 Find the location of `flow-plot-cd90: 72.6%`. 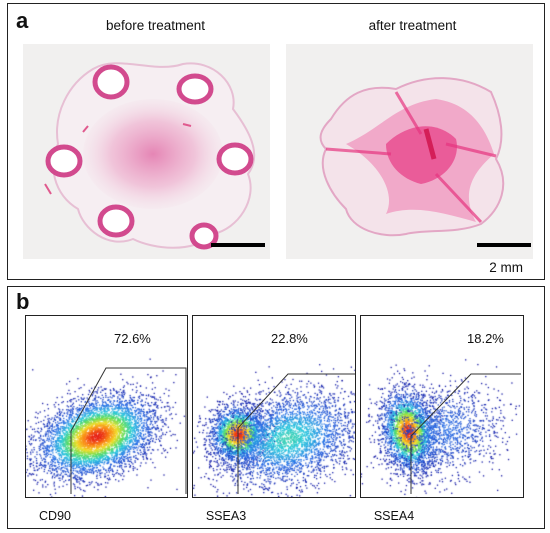

flow-plot-cd90: 72.6% is located at coordinates (106, 406).